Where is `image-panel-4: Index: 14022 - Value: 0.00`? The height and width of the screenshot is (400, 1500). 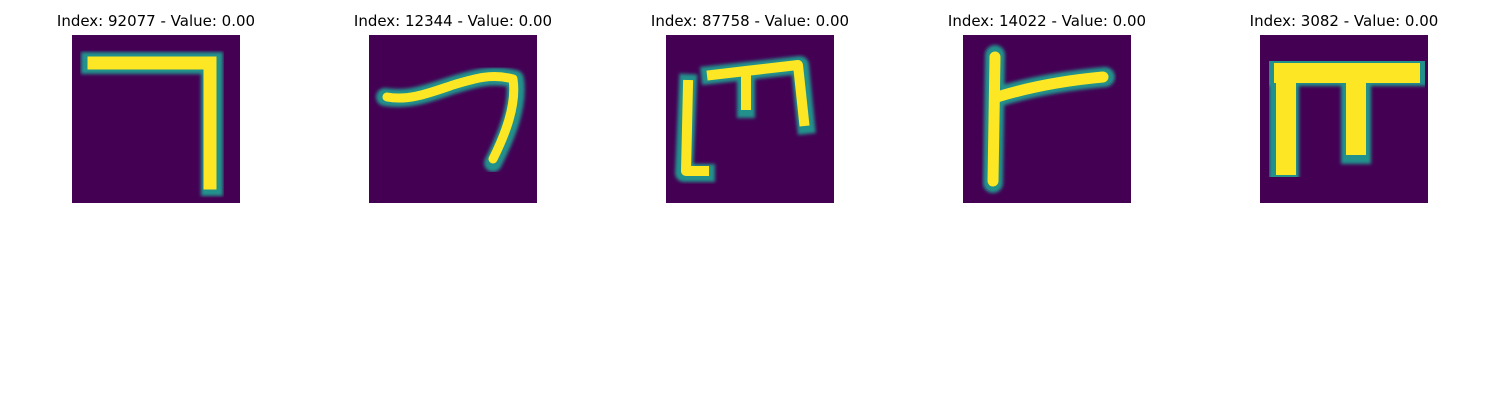
image-panel-4: Index: 14022 - Value: 0.00 is located at coordinates (1047, 105).